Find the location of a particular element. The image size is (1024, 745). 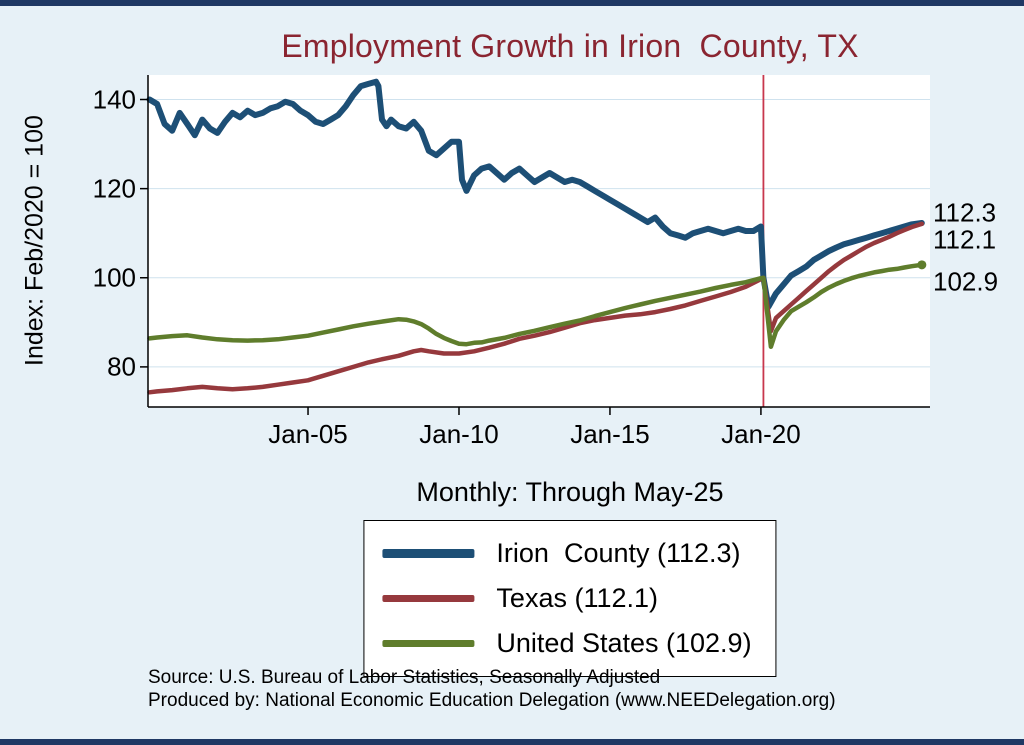

legend-swatch-texas is located at coordinates (428, 598).